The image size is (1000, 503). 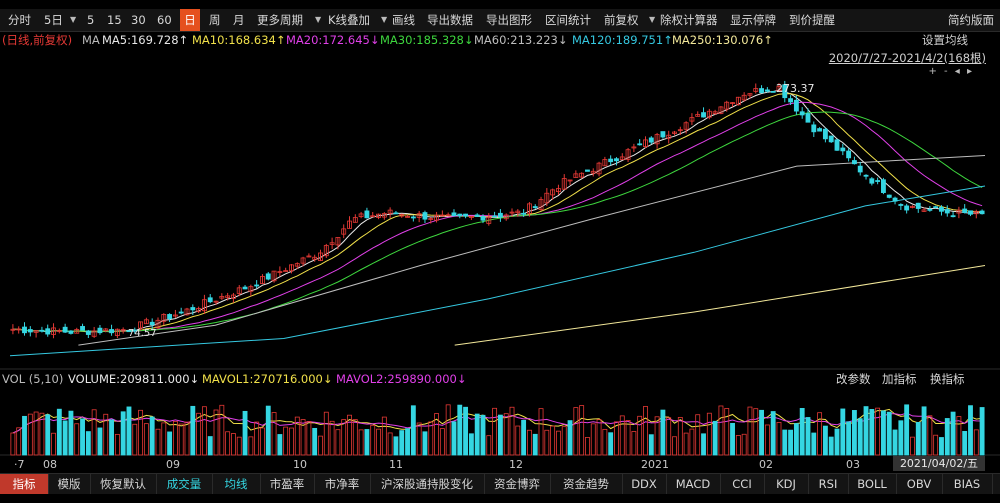 I want to click on indicator-tab-3: 成交量, so click(x=184, y=484).